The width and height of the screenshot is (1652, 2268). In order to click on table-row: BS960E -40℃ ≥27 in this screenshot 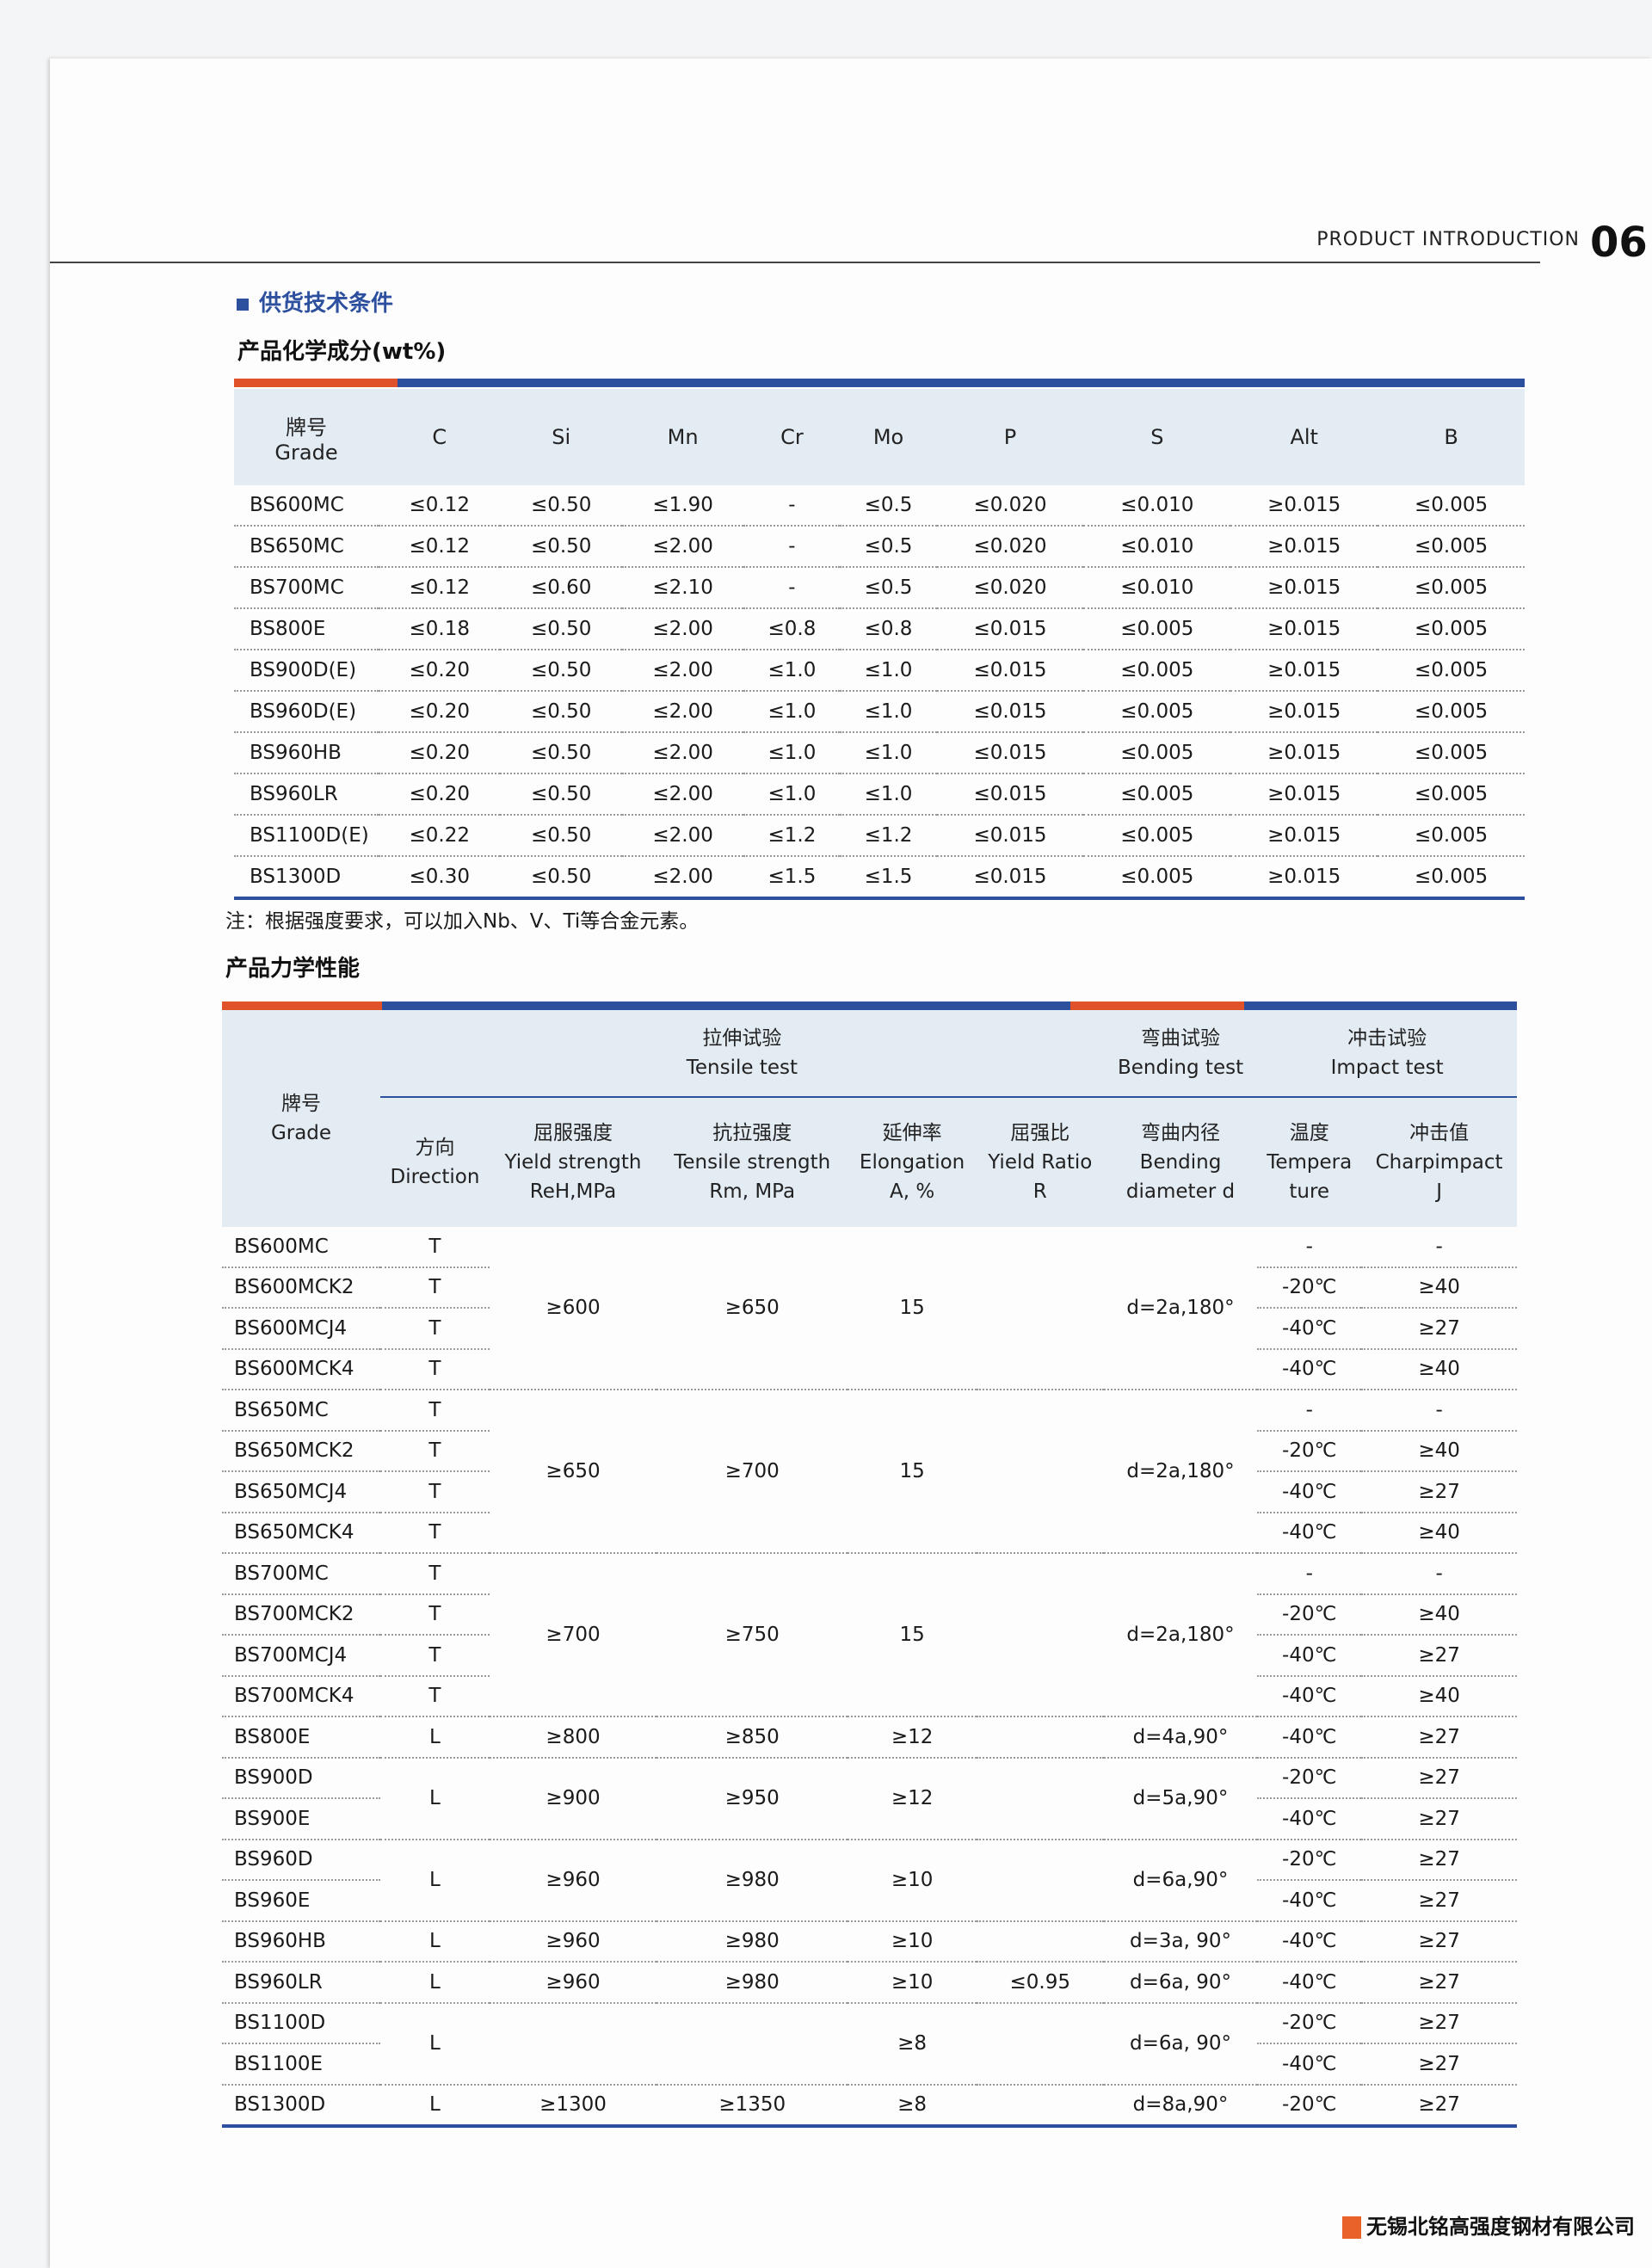, I will do `click(869, 1901)`.